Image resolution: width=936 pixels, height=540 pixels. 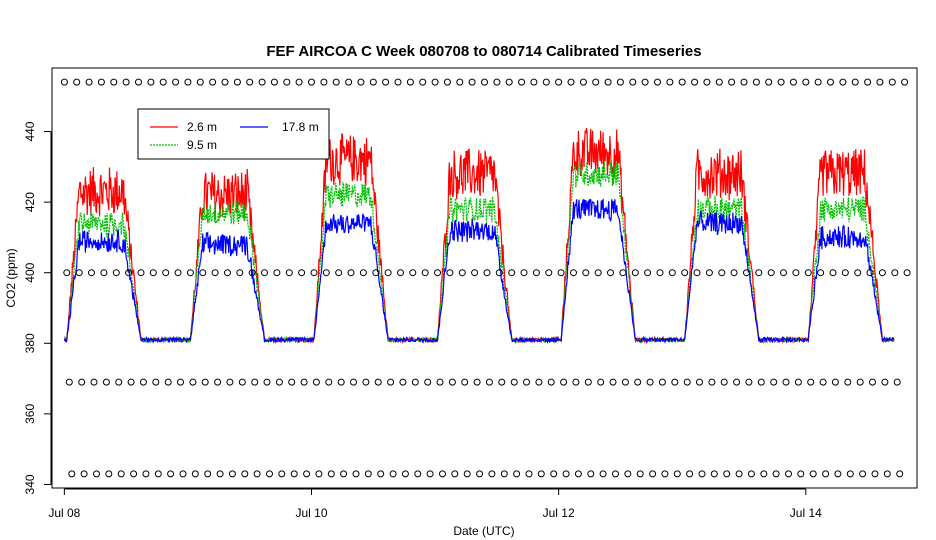 I want to click on y-tick-label: 440, so click(x=30, y=131).